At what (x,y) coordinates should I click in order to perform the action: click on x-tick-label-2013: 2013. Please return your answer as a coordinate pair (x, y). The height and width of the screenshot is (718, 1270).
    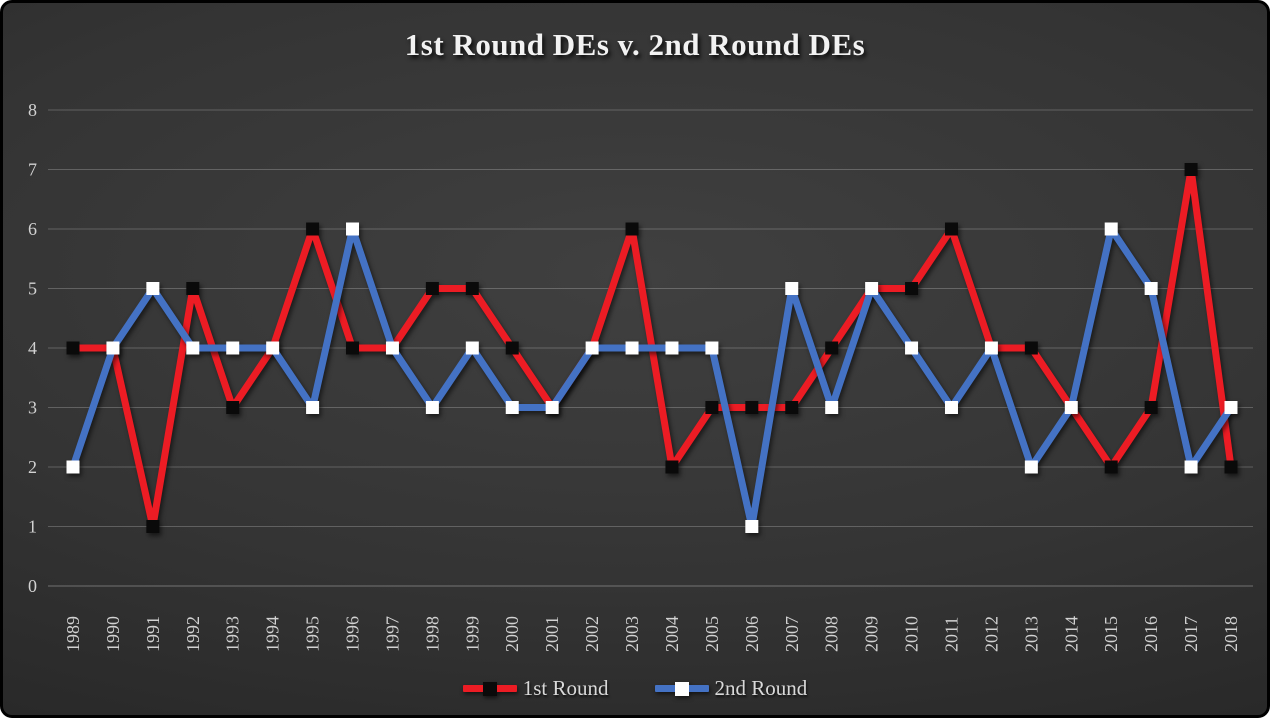
    Looking at the image, I should click on (1031, 634).